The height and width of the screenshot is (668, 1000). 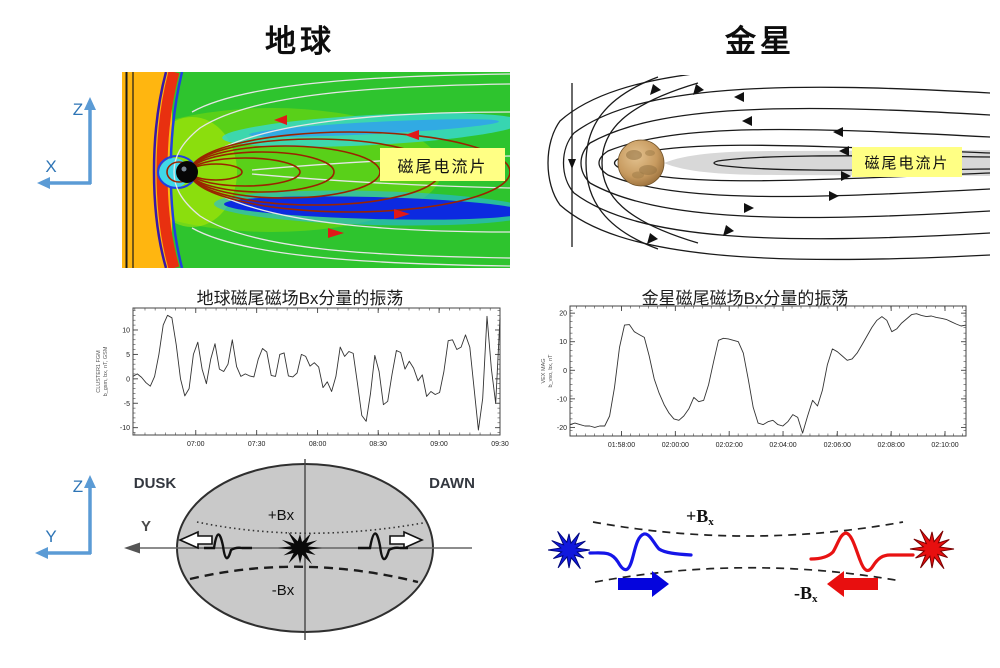 I want to click on dusk-side-wave, so click(x=228, y=546).